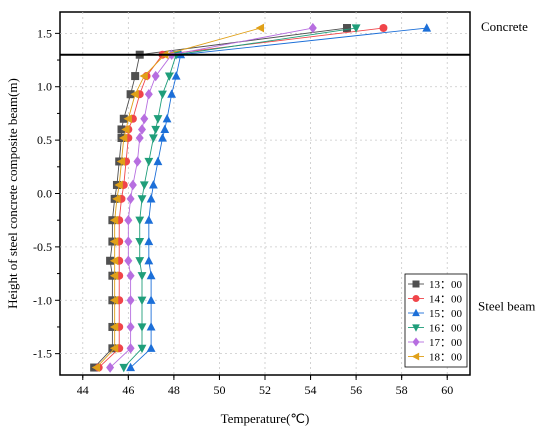  What do you see at coordinates (44, 194) in the screenshot?
I see `y-tick-label: 0.0` at bounding box center [44, 194].